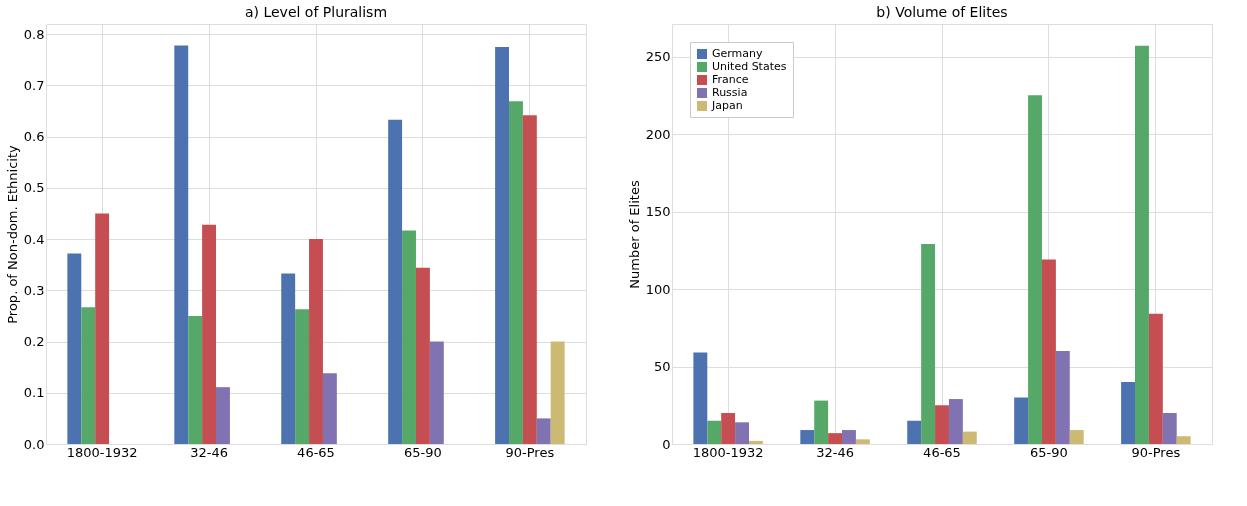 The height and width of the screenshot is (506, 1247). I want to click on y-tick-label: 0.0, so click(34, 444).